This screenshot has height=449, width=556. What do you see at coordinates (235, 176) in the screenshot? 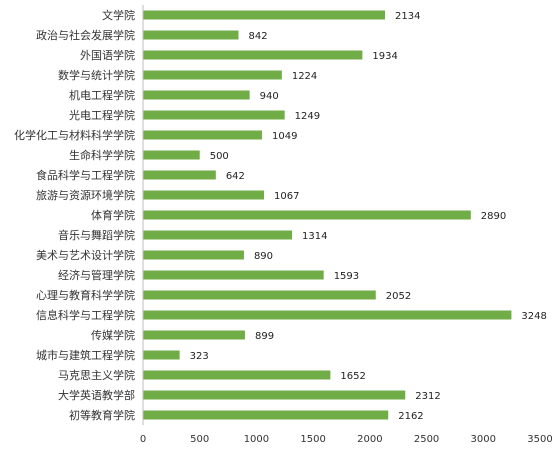
I see `bar-value-label: 642` at bounding box center [235, 176].